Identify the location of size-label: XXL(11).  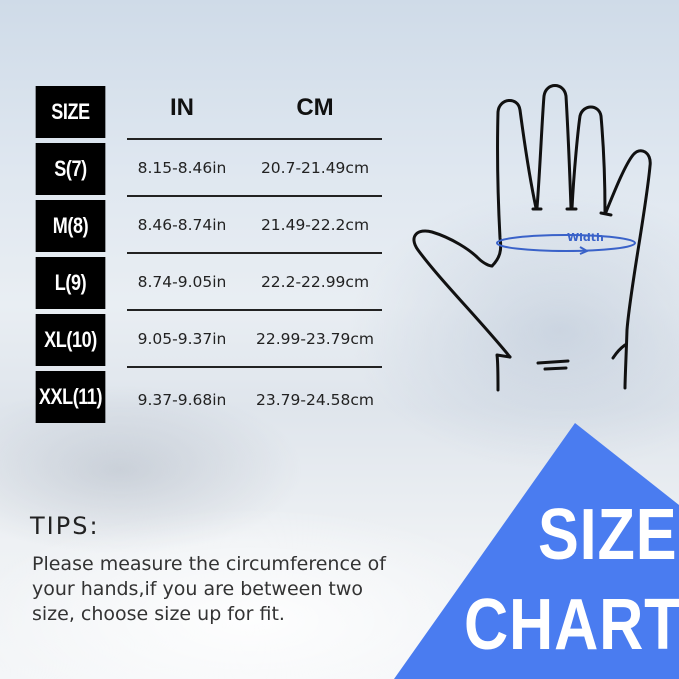
(70, 397).